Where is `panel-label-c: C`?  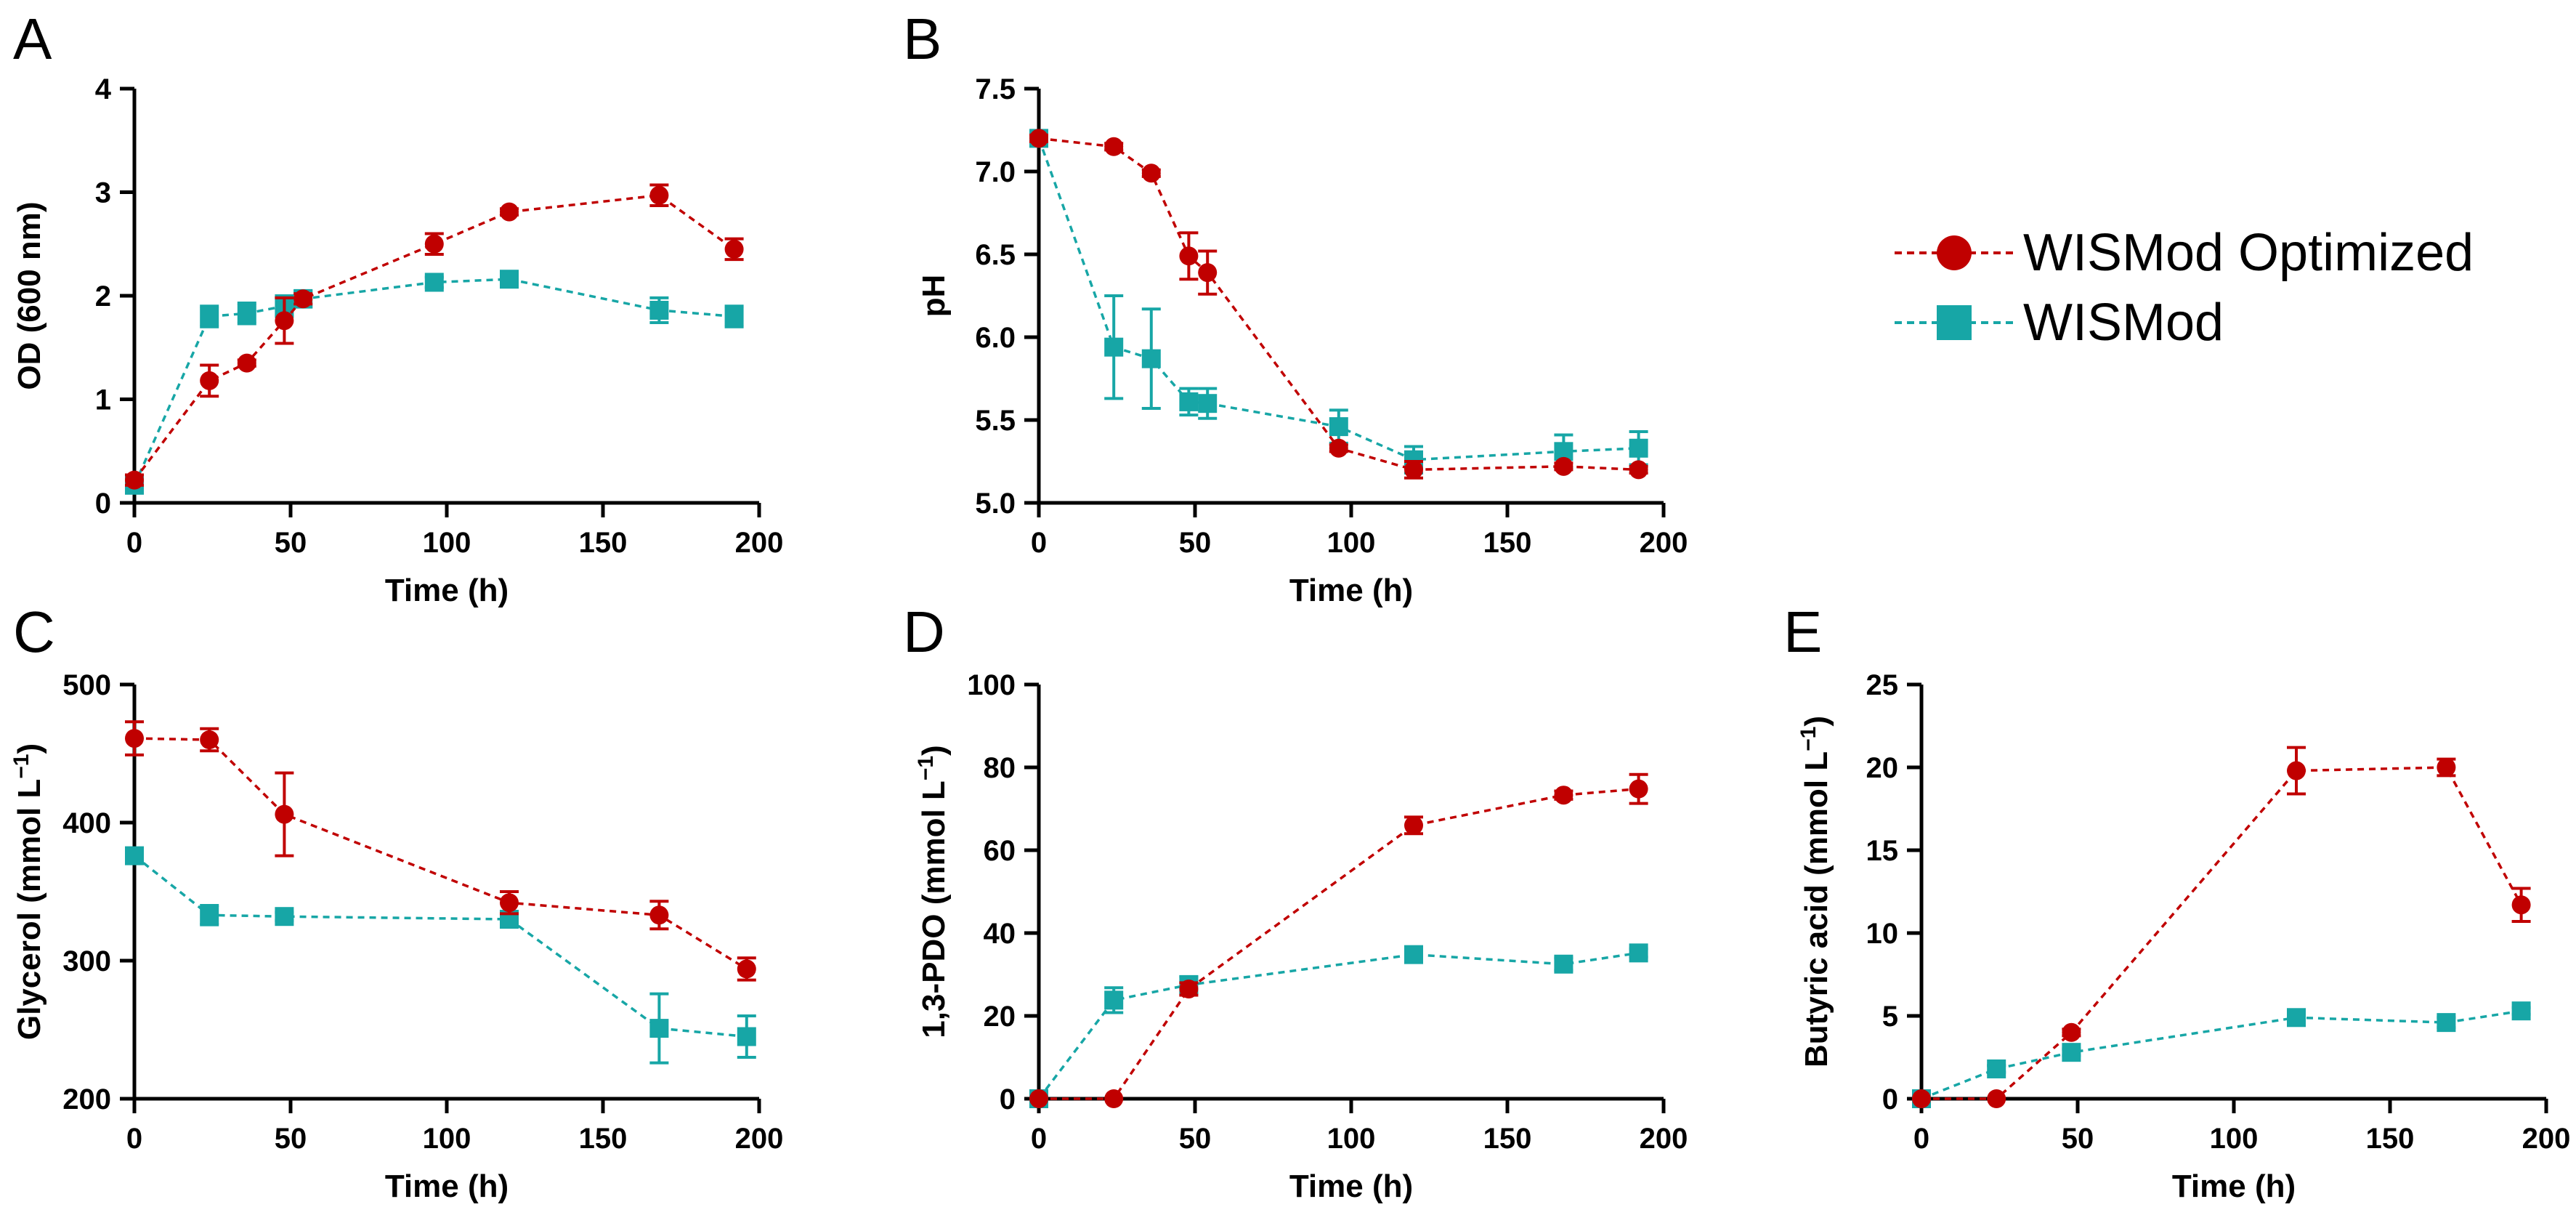
panel-label-c: C is located at coordinates (34, 632).